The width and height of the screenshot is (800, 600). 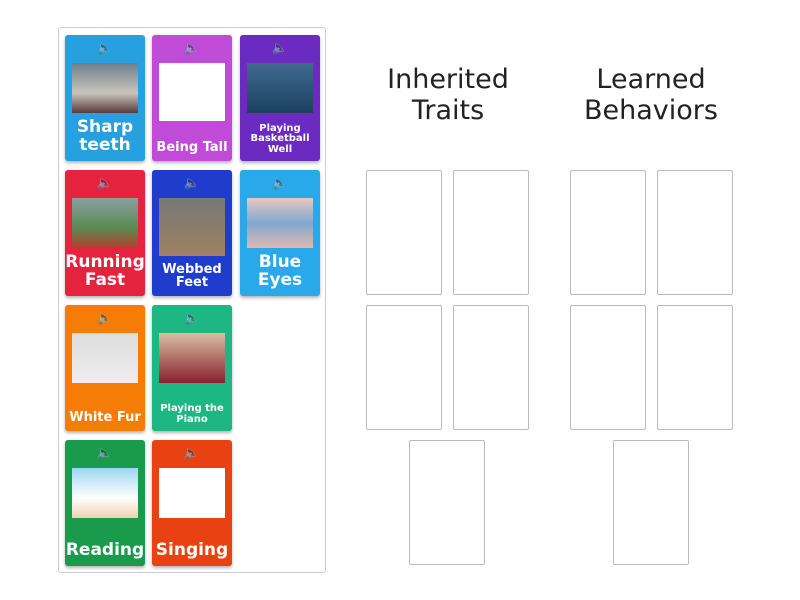 What do you see at coordinates (651, 95) in the screenshot?
I see `group-title-learned: Learned Behaviors` at bounding box center [651, 95].